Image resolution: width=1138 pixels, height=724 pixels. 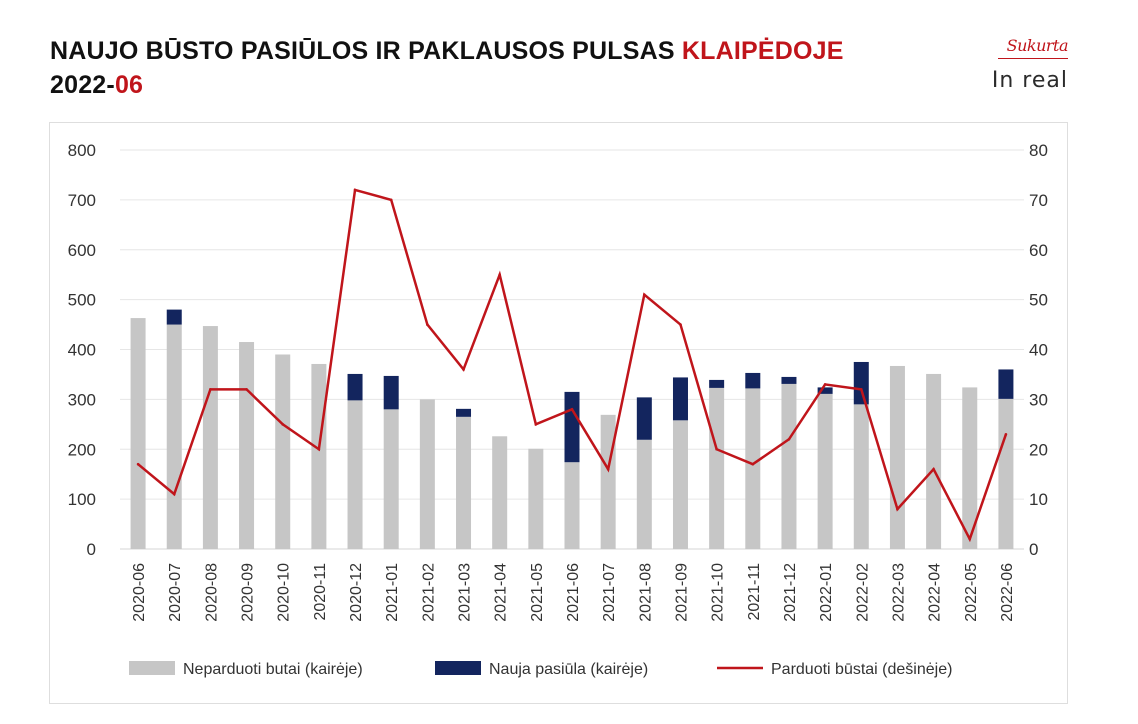 What do you see at coordinates (1037, 45) in the screenshot?
I see `brand-sukurta: Sukurta` at bounding box center [1037, 45].